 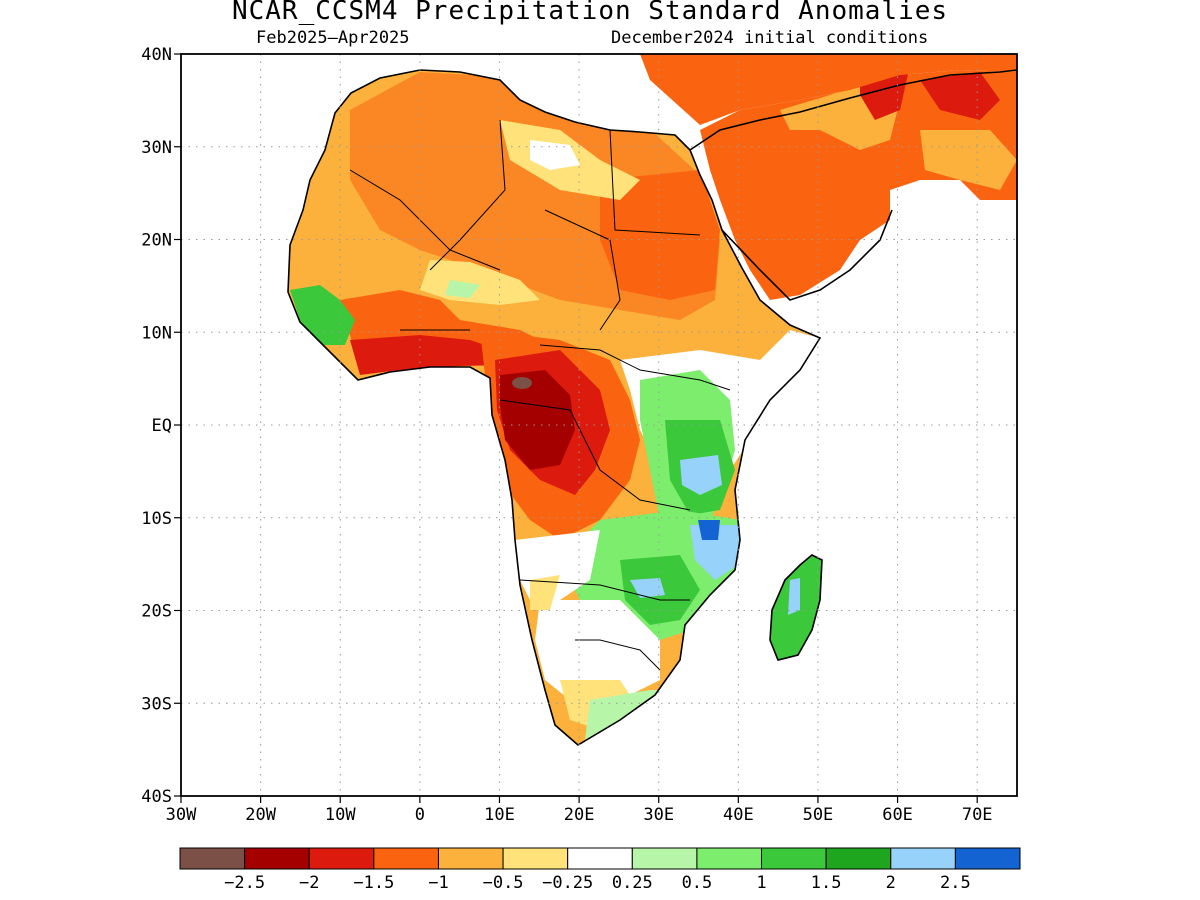 What do you see at coordinates (156, 333) in the screenshot?
I see `lat-tick-label: 10N` at bounding box center [156, 333].